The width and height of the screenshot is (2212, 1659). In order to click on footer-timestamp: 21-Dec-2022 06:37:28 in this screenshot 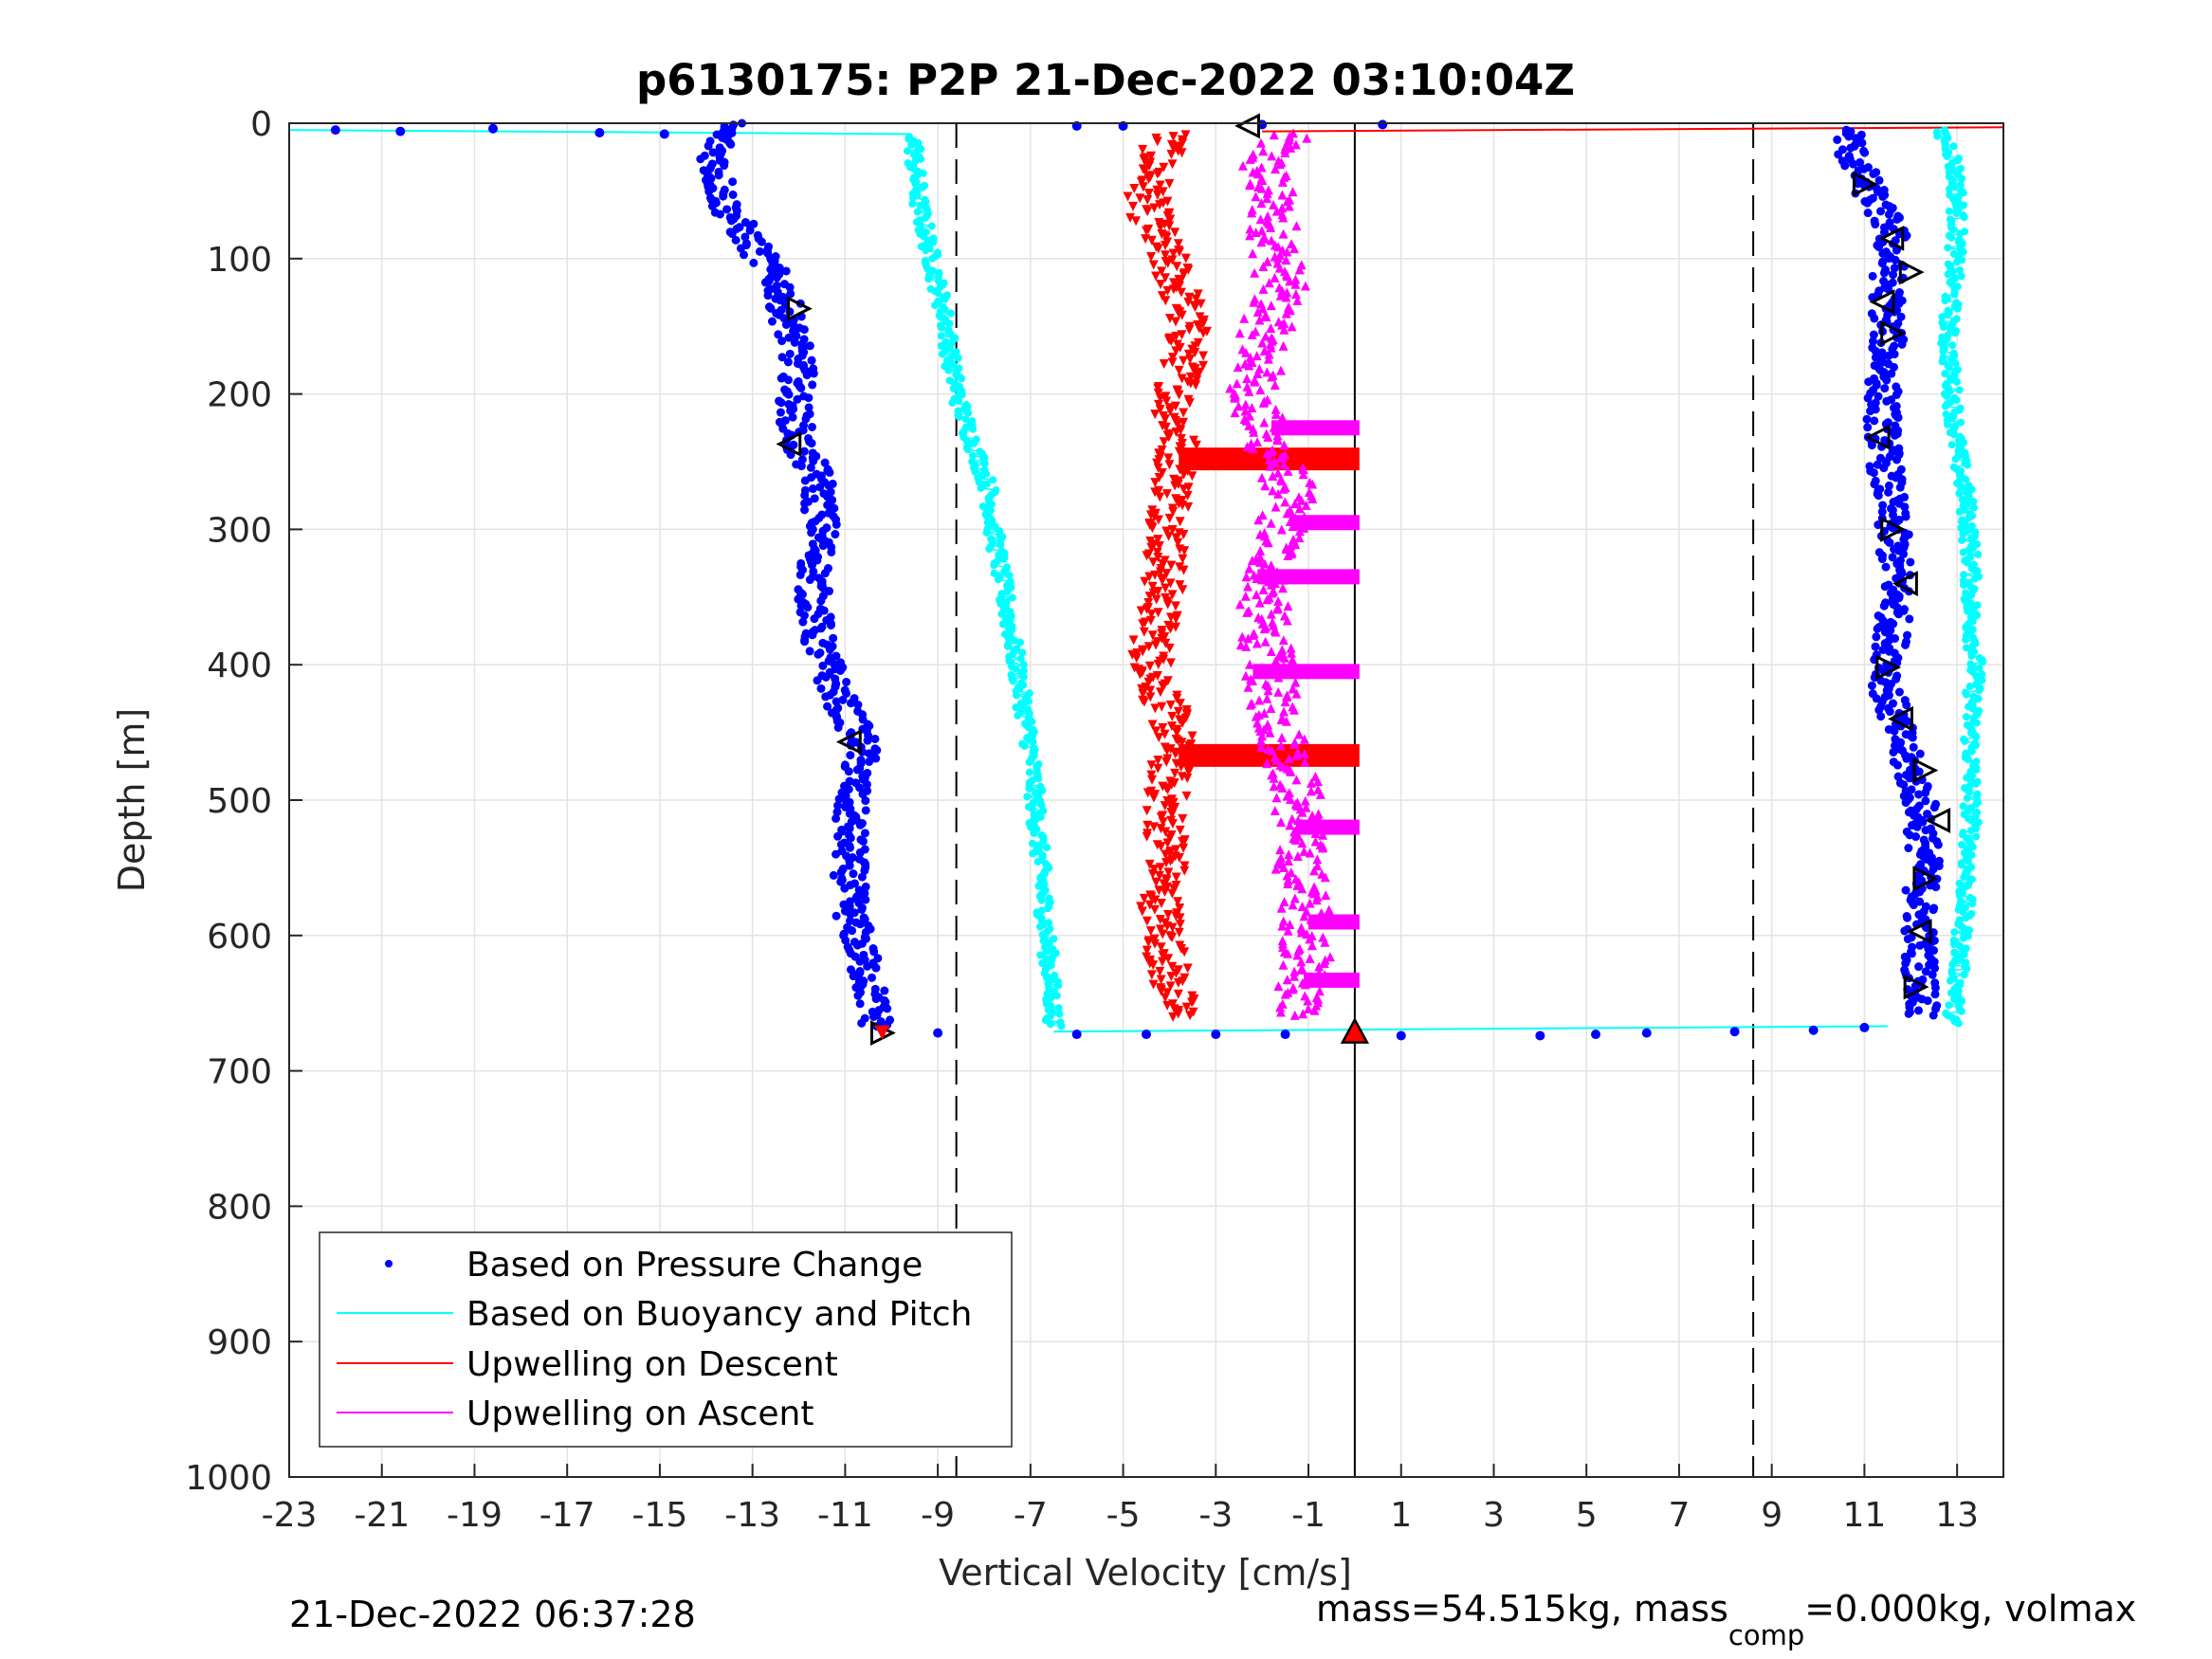, I will do `click(492, 1614)`.